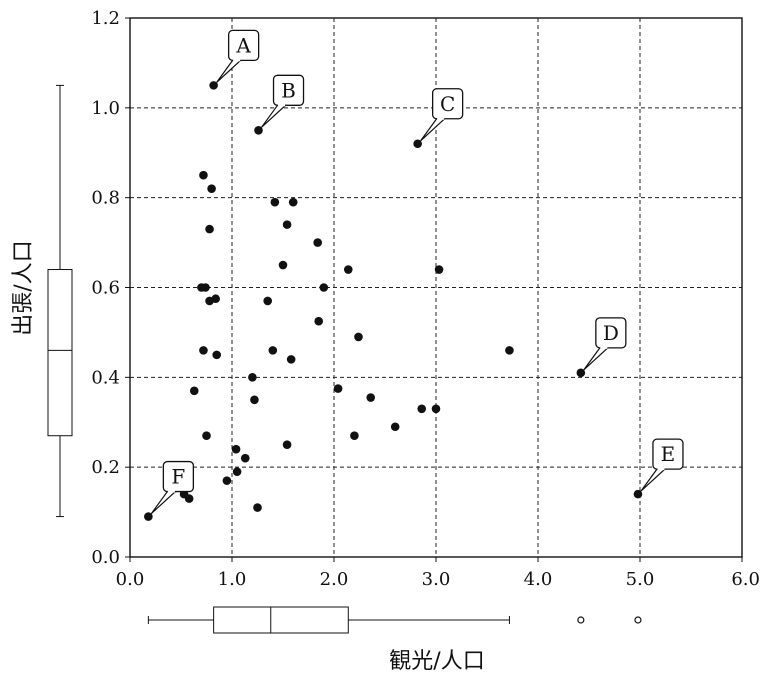 The height and width of the screenshot is (677, 762). Describe the element at coordinates (105, 108) in the screenshot. I see `y-tick-label: 1.0` at that location.